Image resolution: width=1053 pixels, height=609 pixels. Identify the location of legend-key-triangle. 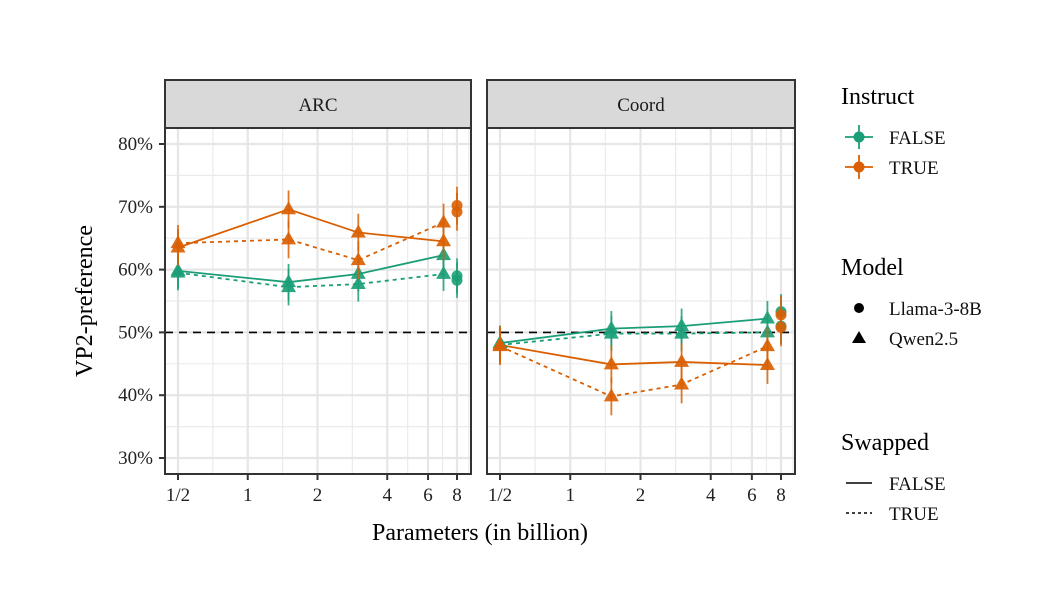
(859, 337).